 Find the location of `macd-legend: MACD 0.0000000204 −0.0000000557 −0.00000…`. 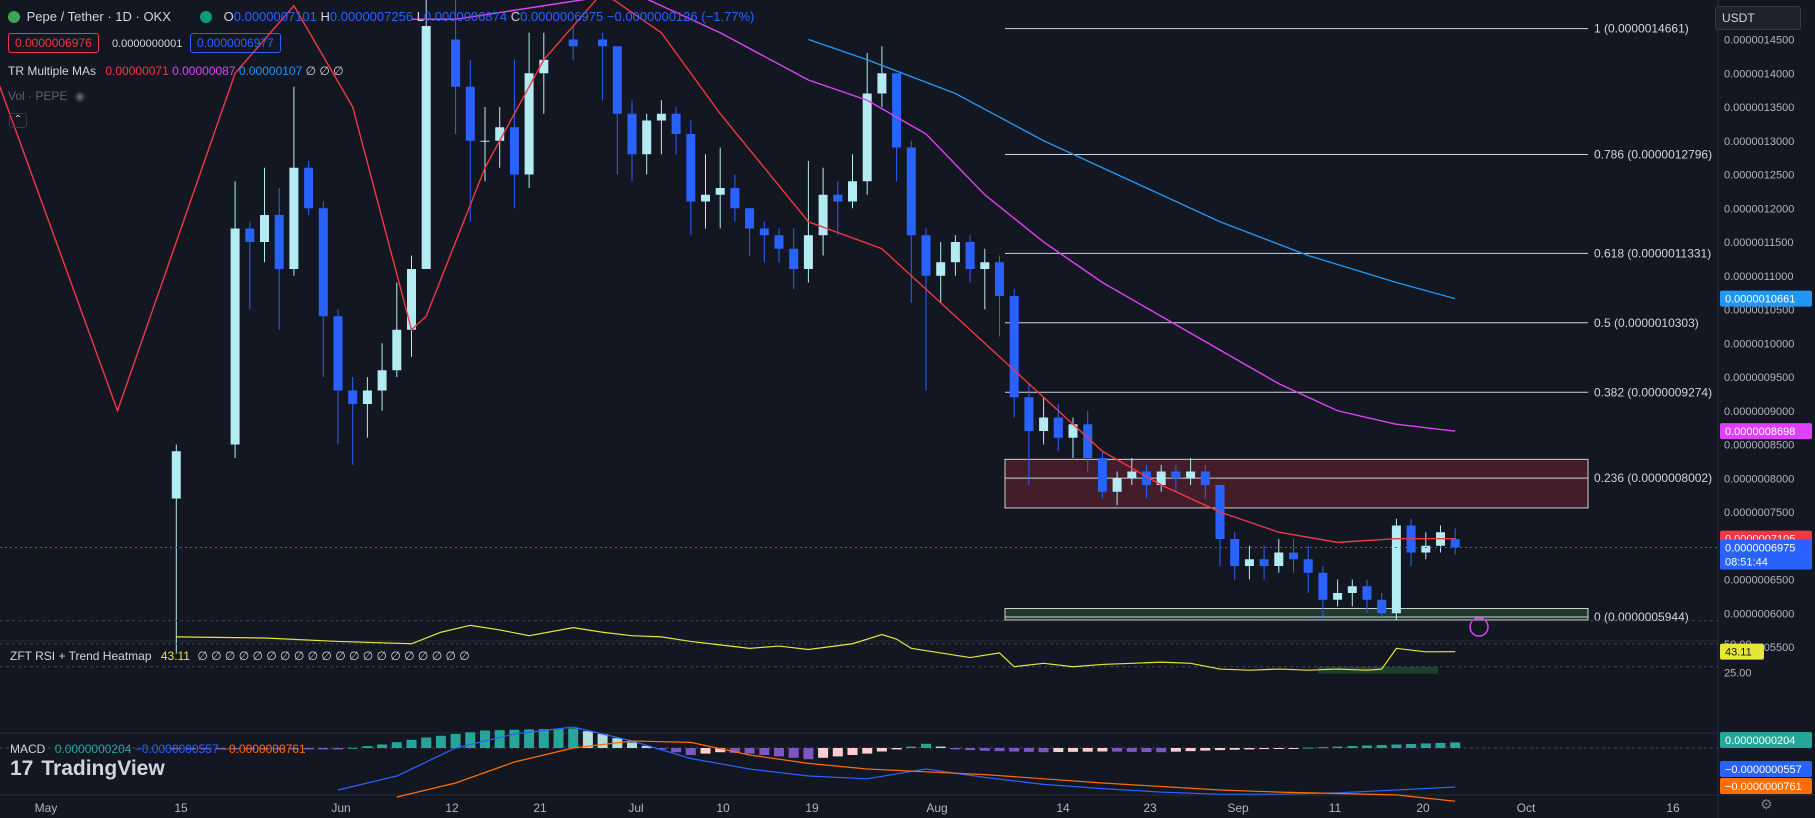

macd-legend: MACD 0.0000000204 −0.0000000557 −0.00000… is located at coordinates (158, 749).